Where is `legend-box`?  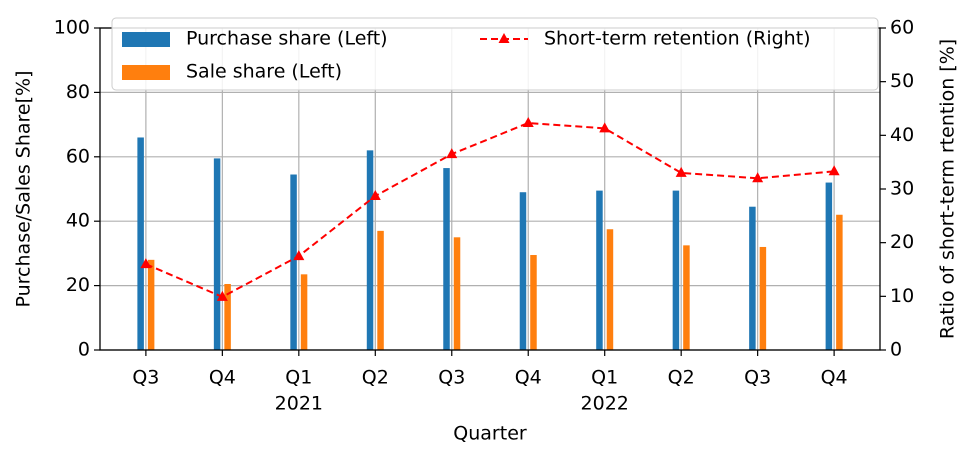 legend-box is located at coordinates (495, 54).